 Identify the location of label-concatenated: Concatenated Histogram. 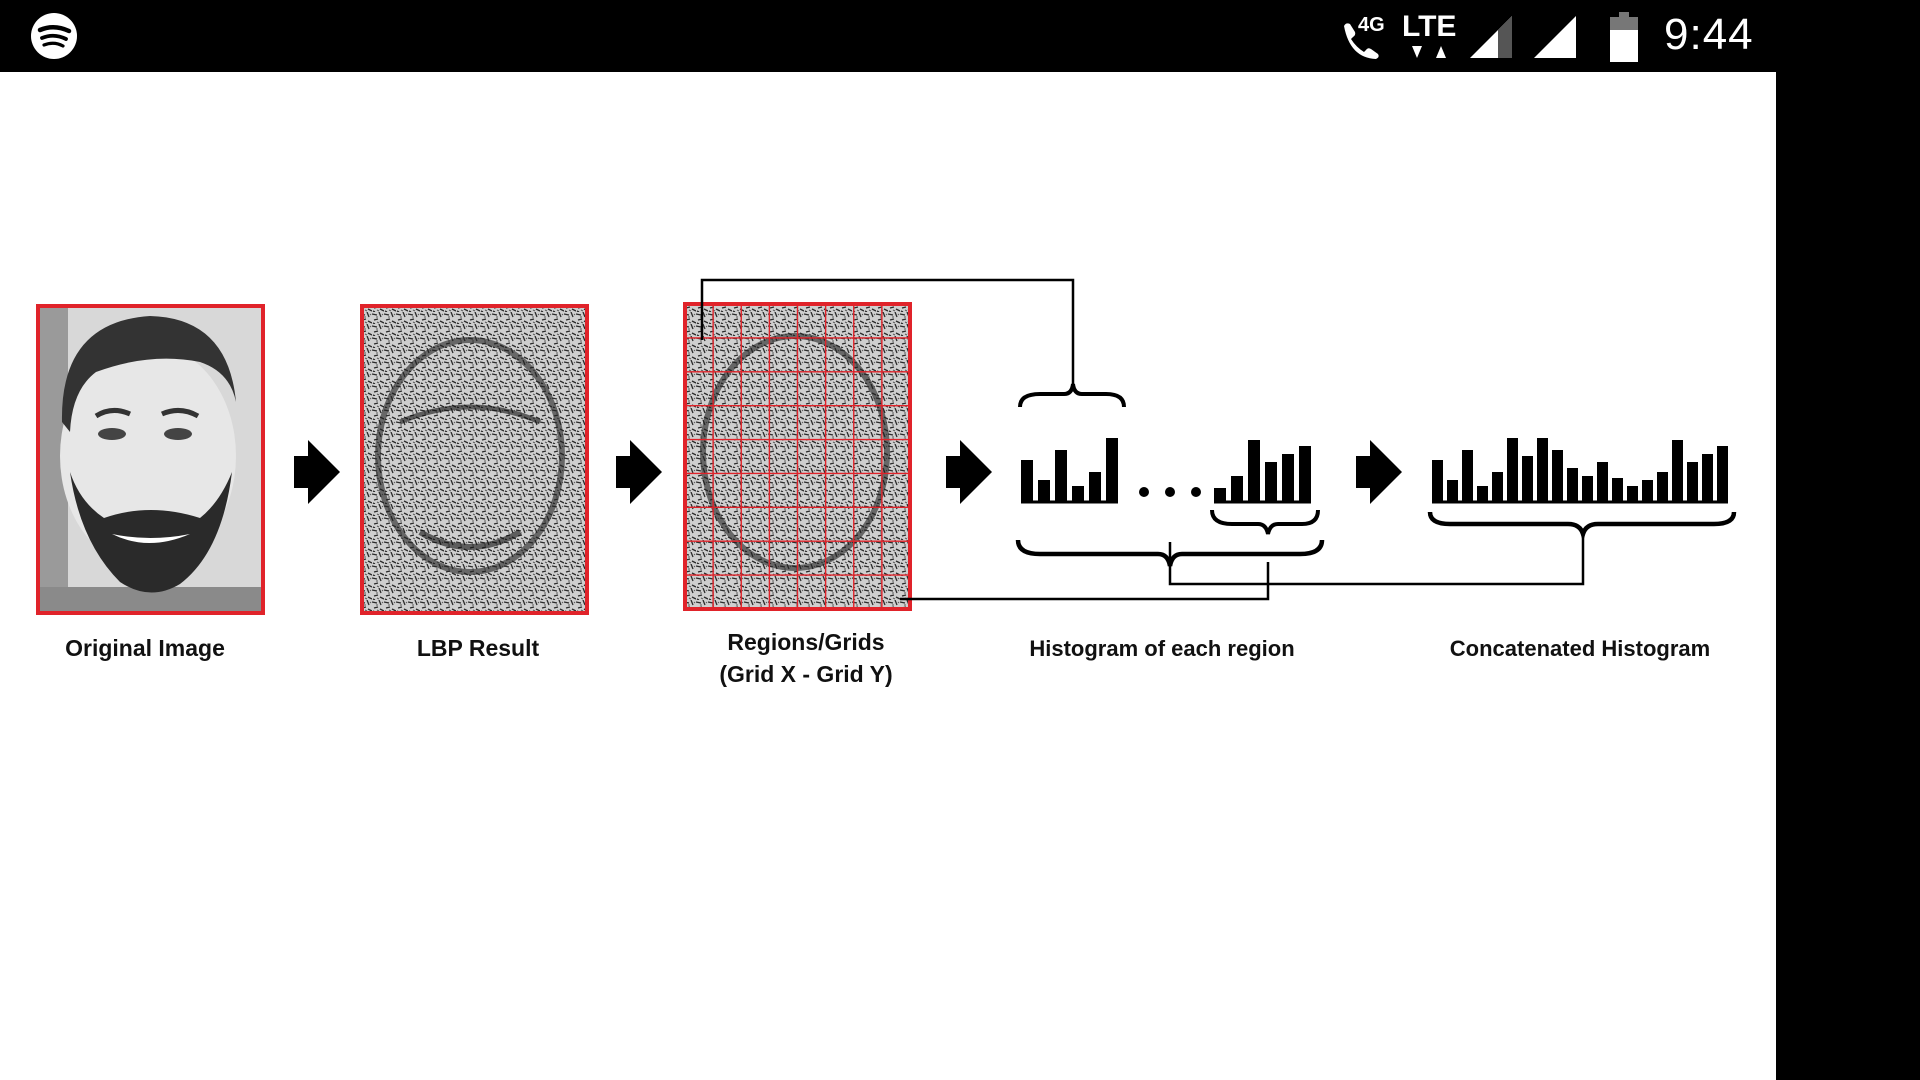
(1580, 648).